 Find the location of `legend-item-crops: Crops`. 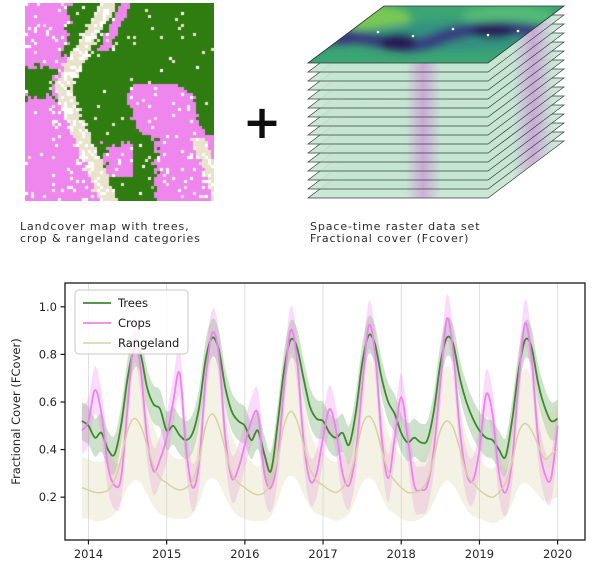

legend-item-crops: Crops is located at coordinates (117, 323).